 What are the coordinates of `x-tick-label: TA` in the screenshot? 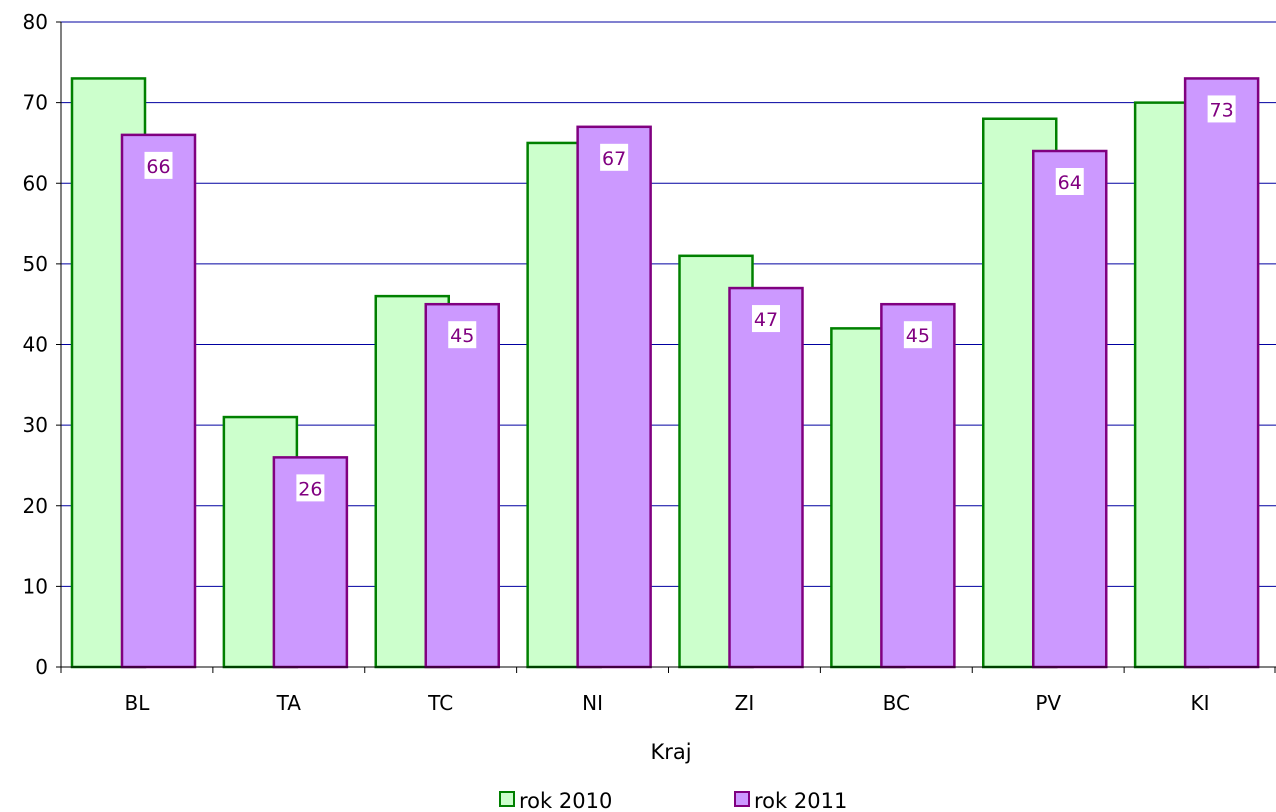 It's located at (289, 703).